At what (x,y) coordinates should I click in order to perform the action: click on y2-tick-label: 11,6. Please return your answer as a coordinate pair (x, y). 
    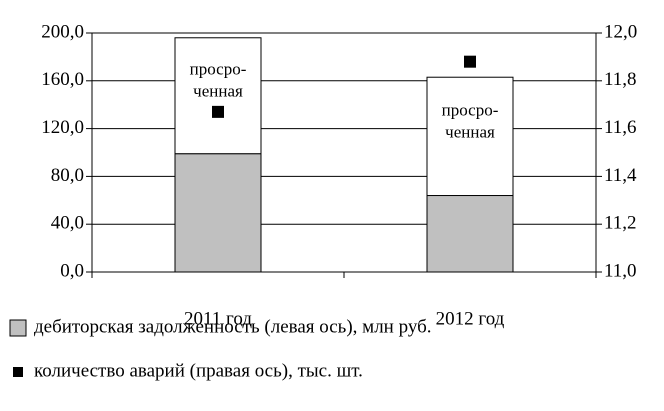
    Looking at the image, I should click on (620, 127).